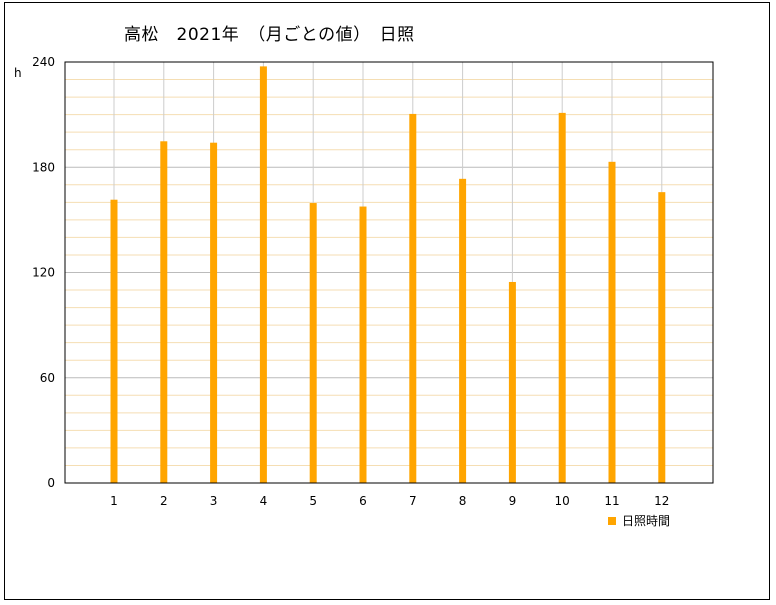  Describe the element at coordinates (389, 501) in the screenshot. I see `x-tick-labels: 1 2 3 4 5 6 7 8 9 10 11 12` at that location.